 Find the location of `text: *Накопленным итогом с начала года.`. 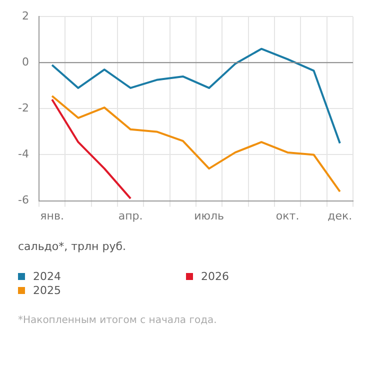

text: *Накопленным итогом с начала года. is located at coordinates (118, 320).